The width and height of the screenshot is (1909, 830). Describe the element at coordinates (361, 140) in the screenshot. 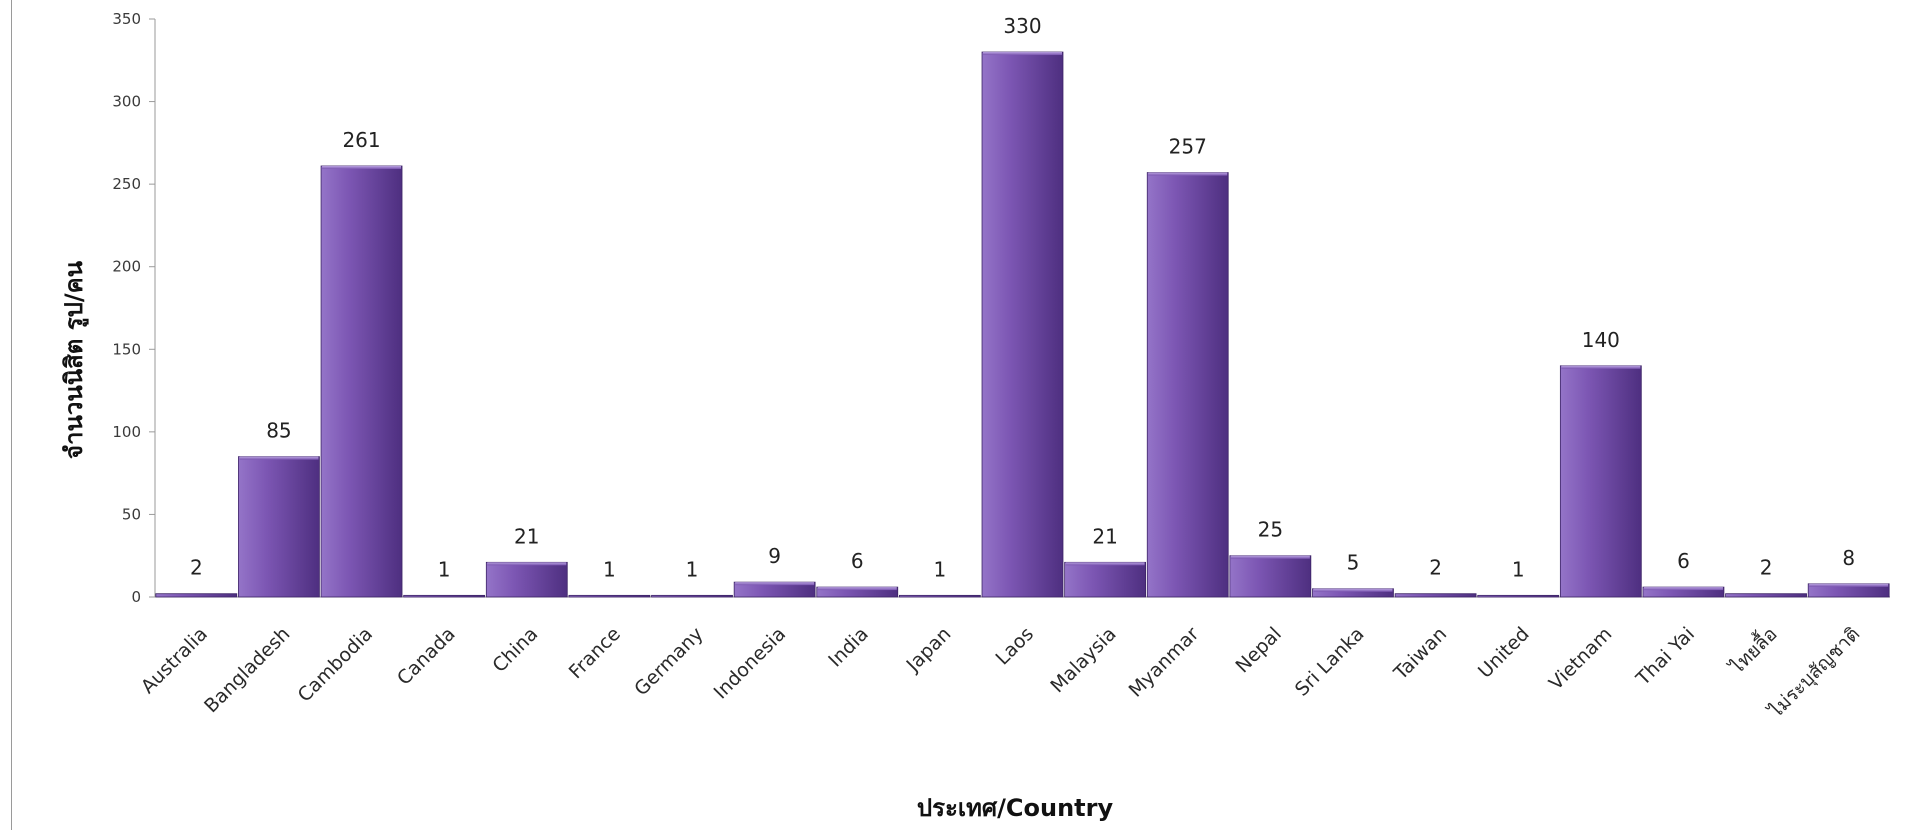

I see `data-label: 261` at that location.